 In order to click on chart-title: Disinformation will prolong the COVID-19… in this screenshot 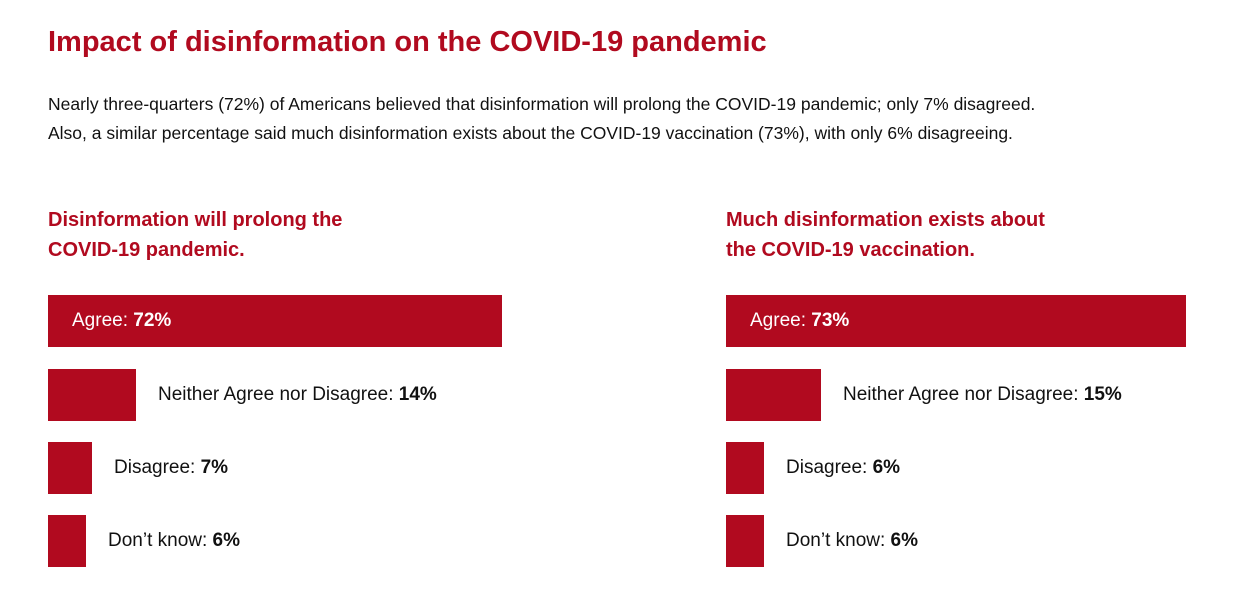, I will do `click(308, 235)`.